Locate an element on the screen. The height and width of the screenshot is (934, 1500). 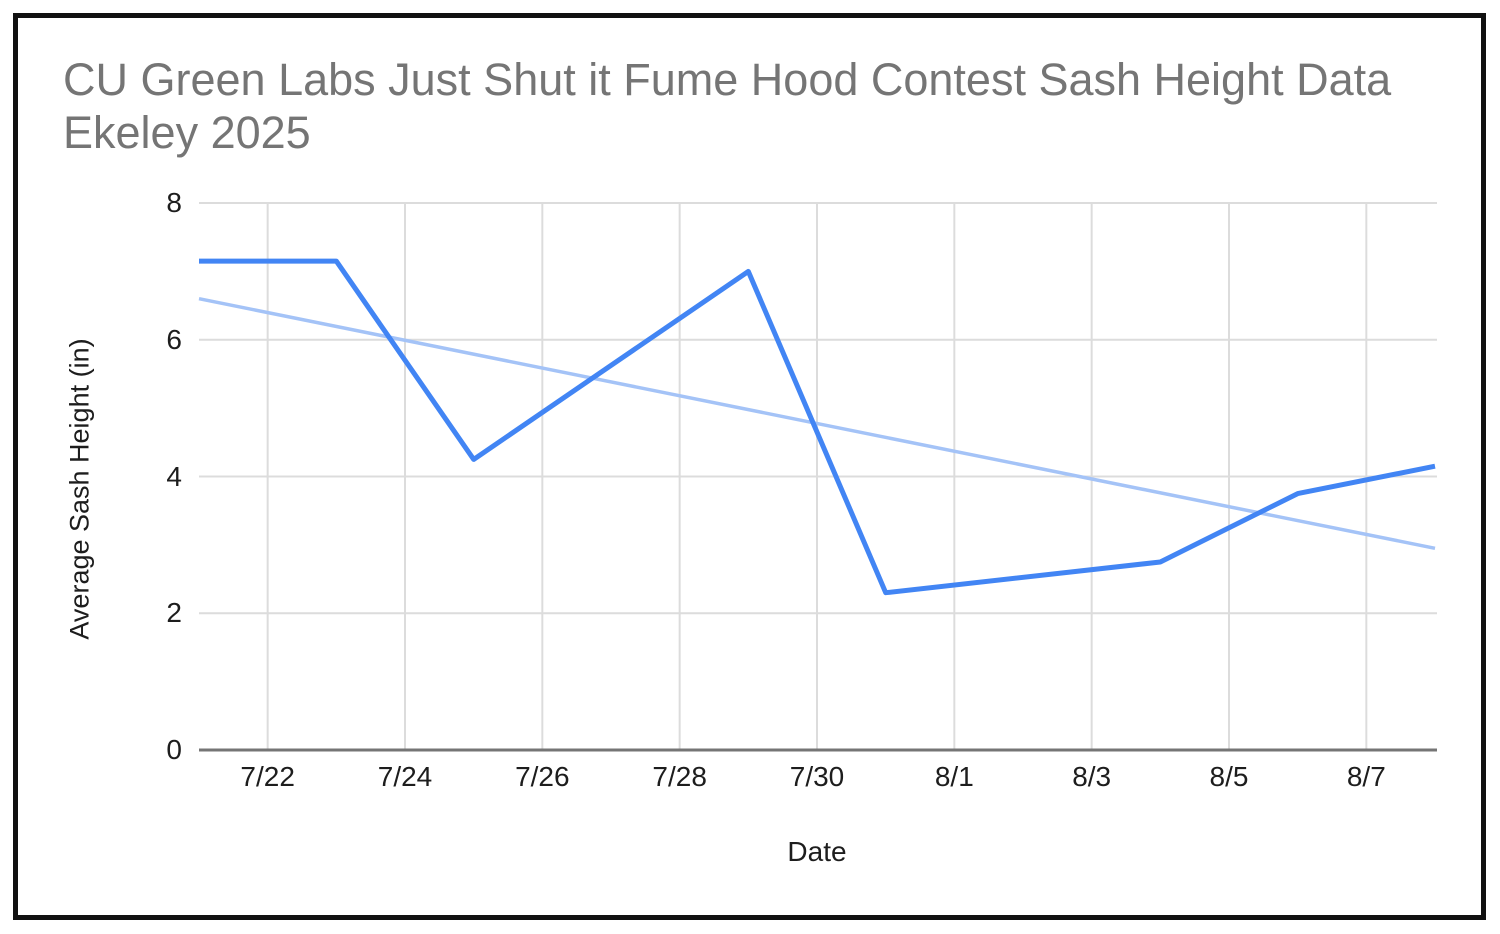
y-tick-label: 4 is located at coordinates (174, 476).